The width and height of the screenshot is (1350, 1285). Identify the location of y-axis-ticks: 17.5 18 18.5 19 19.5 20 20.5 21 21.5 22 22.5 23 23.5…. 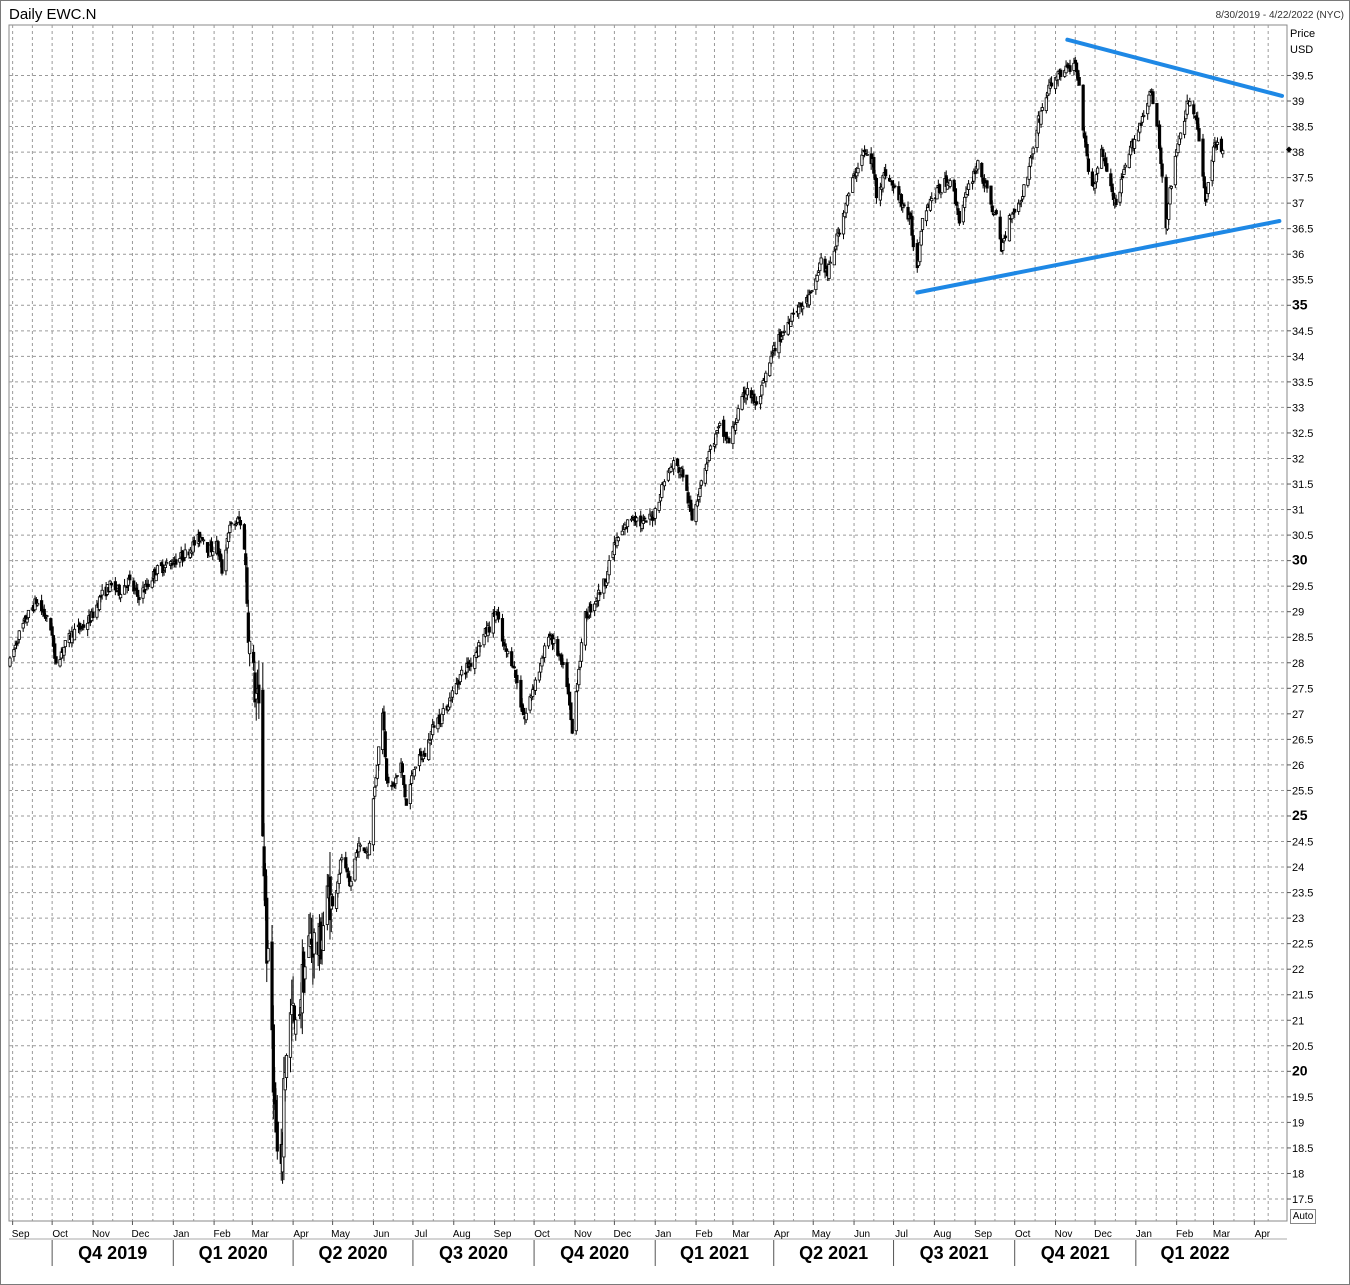
(1300, 638).